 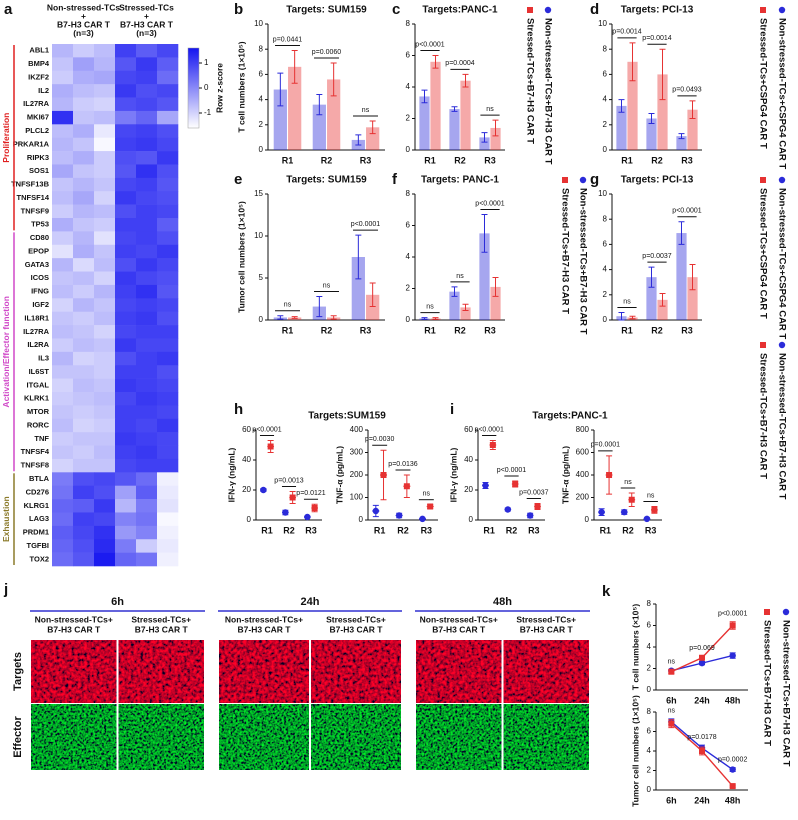 I want to click on p-value: p<0.0001, so click(x=732, y=614).